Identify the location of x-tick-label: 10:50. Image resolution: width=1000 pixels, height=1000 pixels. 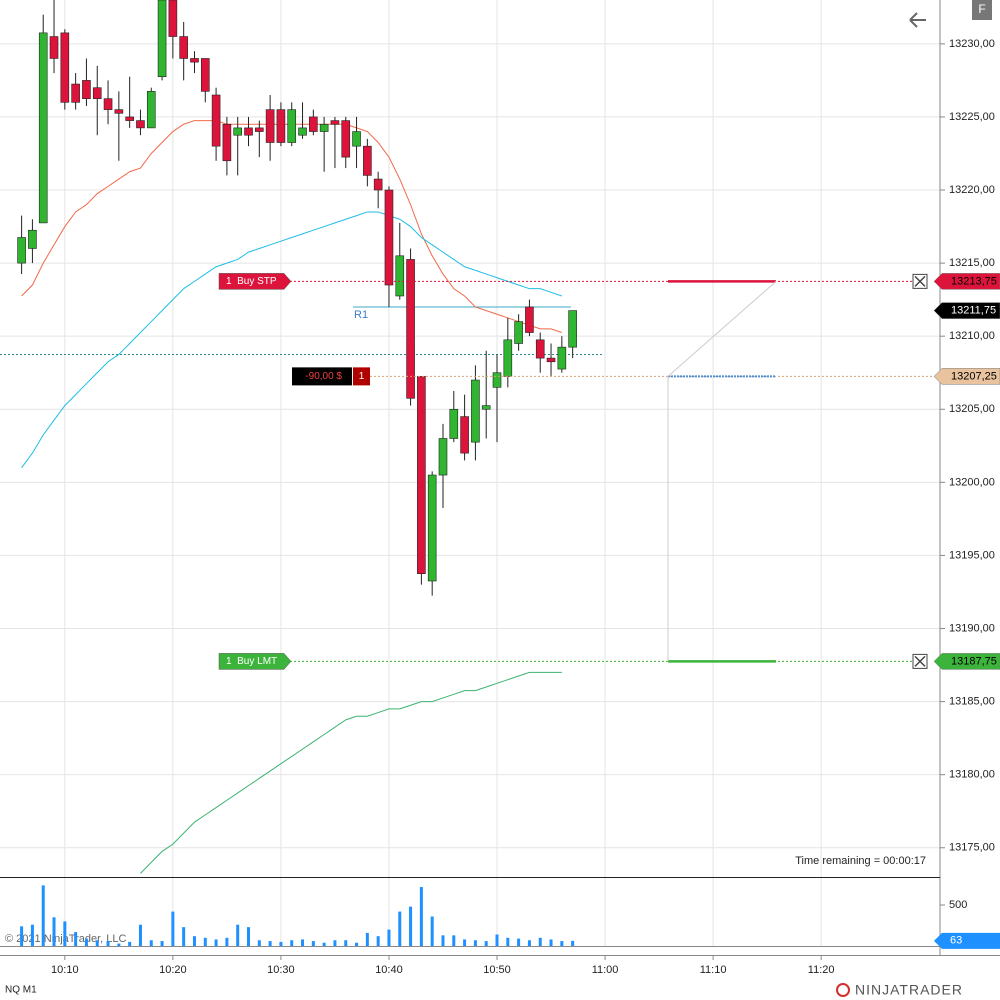
(497, 970).